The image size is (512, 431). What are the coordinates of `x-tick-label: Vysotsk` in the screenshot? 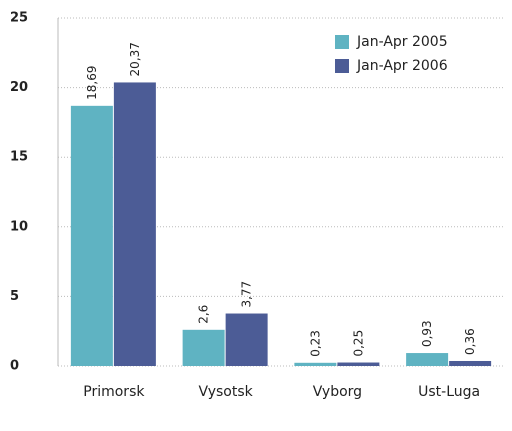 It's located at (226, 392).